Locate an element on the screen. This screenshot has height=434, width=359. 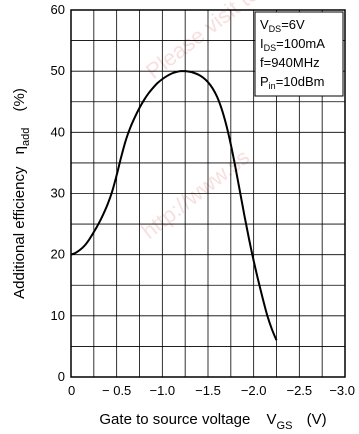
y-axis-label-unit: (%) is located at coordinates (19, 99).